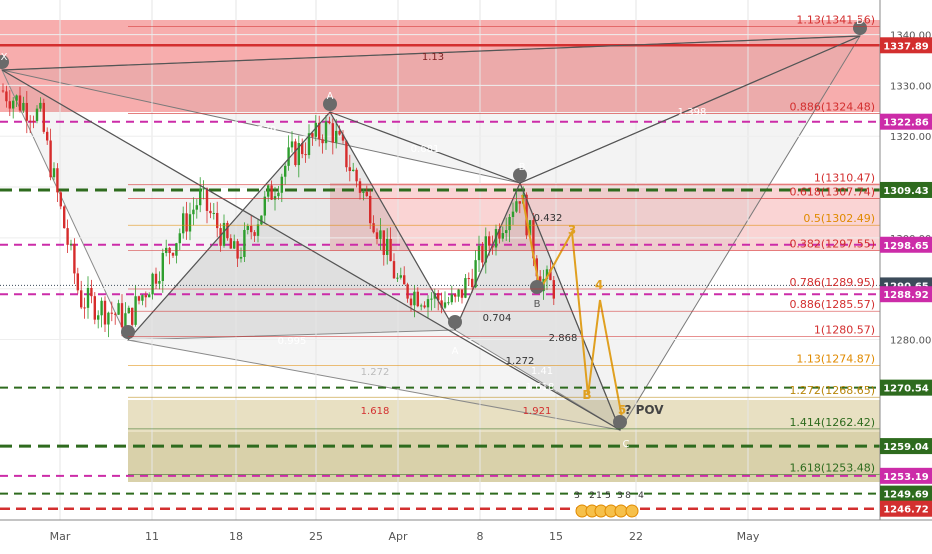 The width and height of the screenshot is (932, 554). What do you see at coordinates (599, 285) in the screenshot?
I see `projection-label-4: 4` at bounding box center [599, 285].